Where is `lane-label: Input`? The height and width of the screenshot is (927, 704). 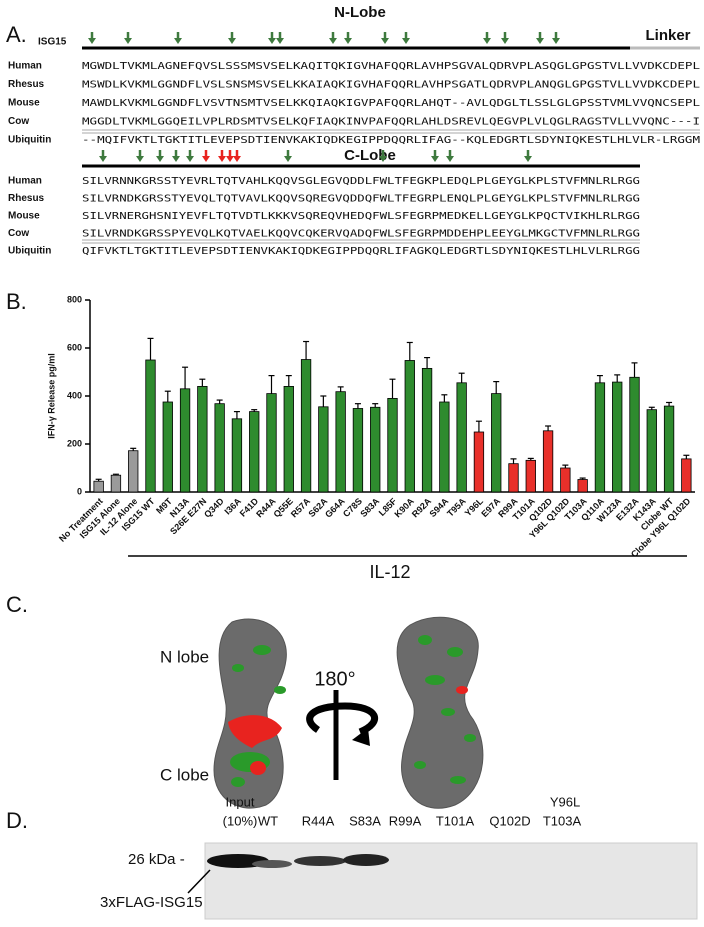 lane-label: Input is located at coordinates (240, 801).